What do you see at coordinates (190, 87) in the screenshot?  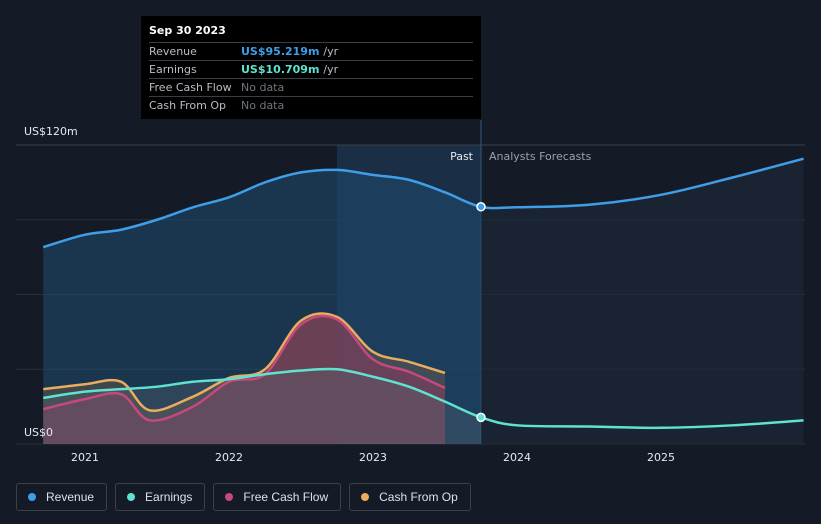 I see `tooltip-label: Free Cash Flow` at bounding box center [190, 87].